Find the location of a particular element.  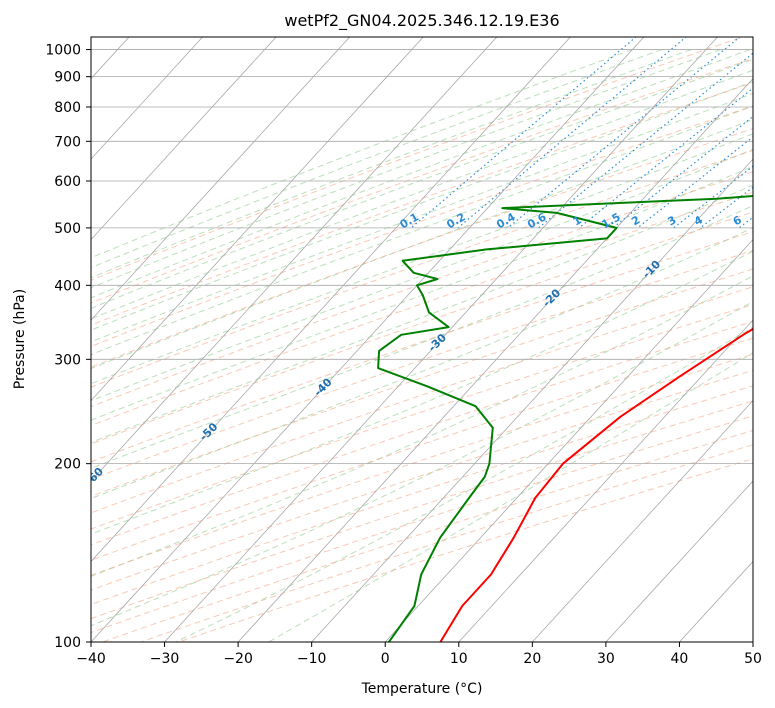

x-tick-label: −10 is located at coordinates (312, 659).